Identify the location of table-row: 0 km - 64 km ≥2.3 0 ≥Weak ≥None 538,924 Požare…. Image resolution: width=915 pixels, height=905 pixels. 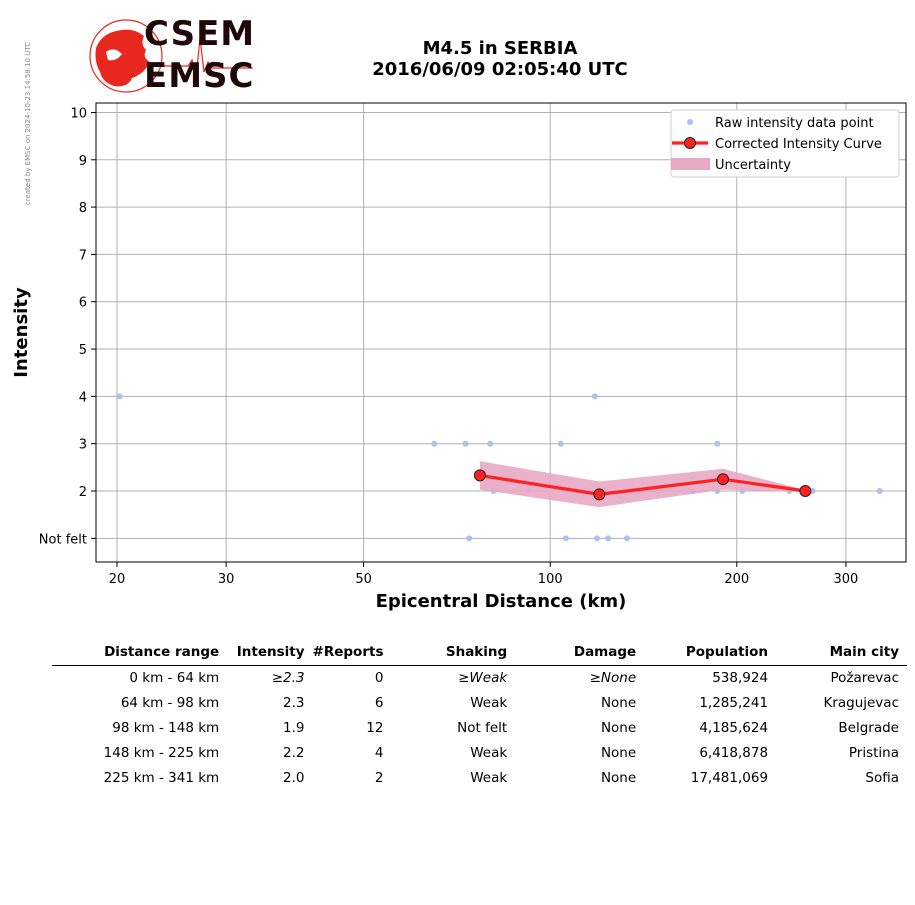
(479, 679).